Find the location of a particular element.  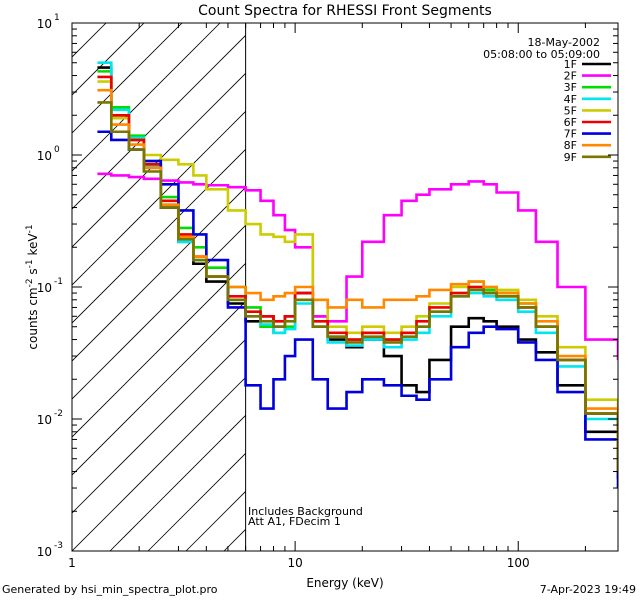

x-tick-label: 100 is located at coordinates (518, 563).